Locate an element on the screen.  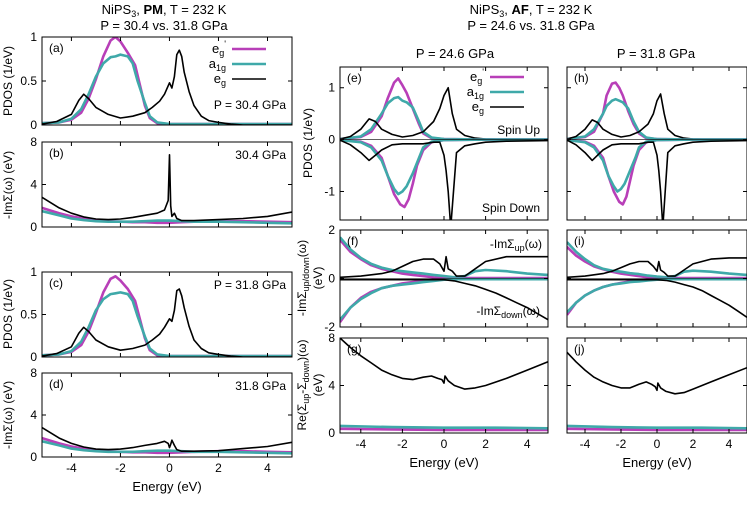
ytick-label-d: 0 is located at coordinates (33, 457).